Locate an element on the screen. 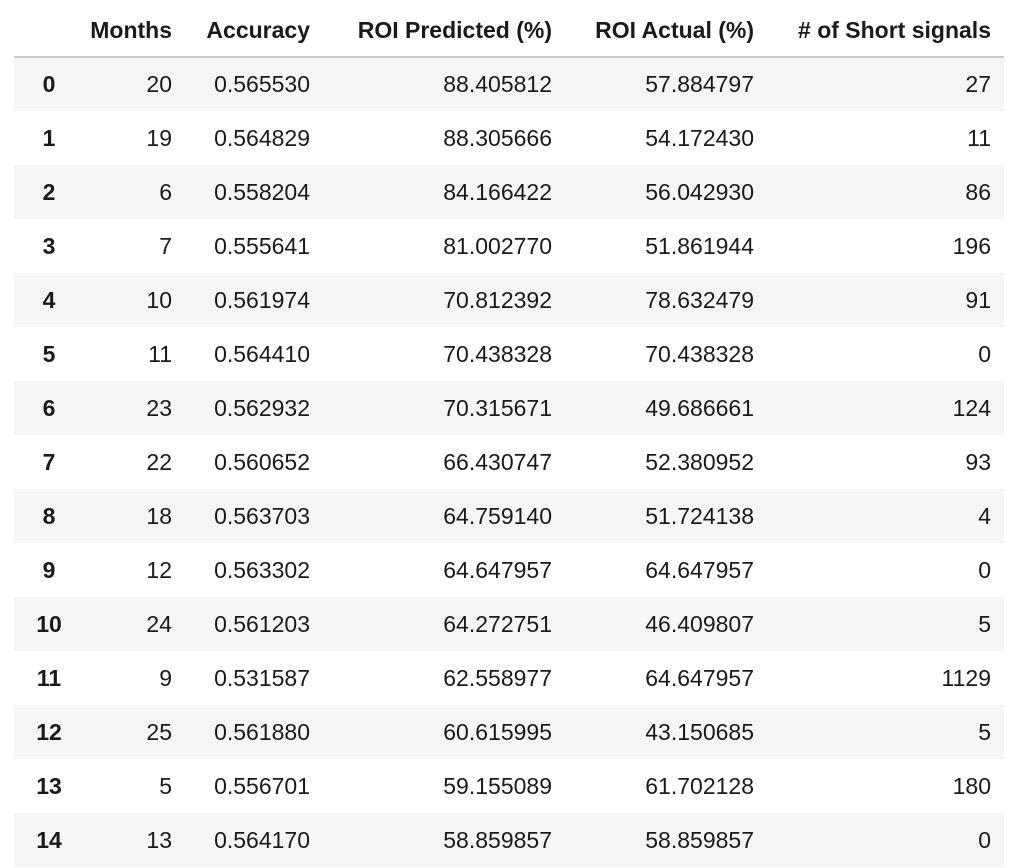  table-row: 3 7 0.555641 81.002770 51.861944 196 is located at coordinates (509, 246).